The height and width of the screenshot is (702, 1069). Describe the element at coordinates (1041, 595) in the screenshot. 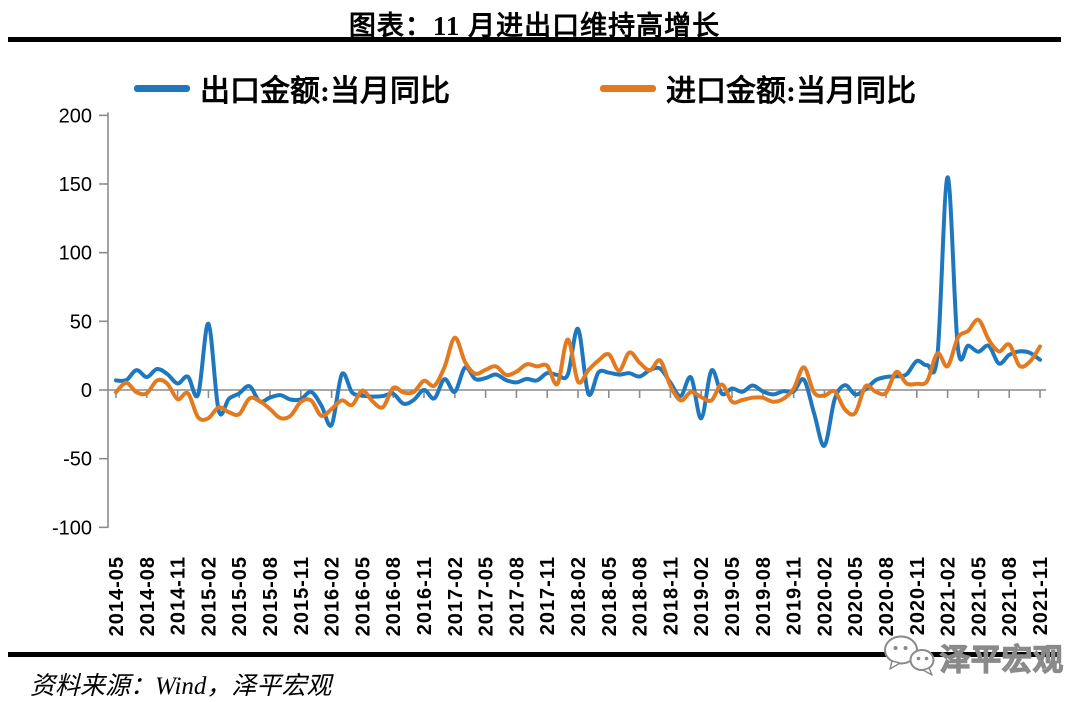

I see `x-axis-label: 2021-11` at that location.